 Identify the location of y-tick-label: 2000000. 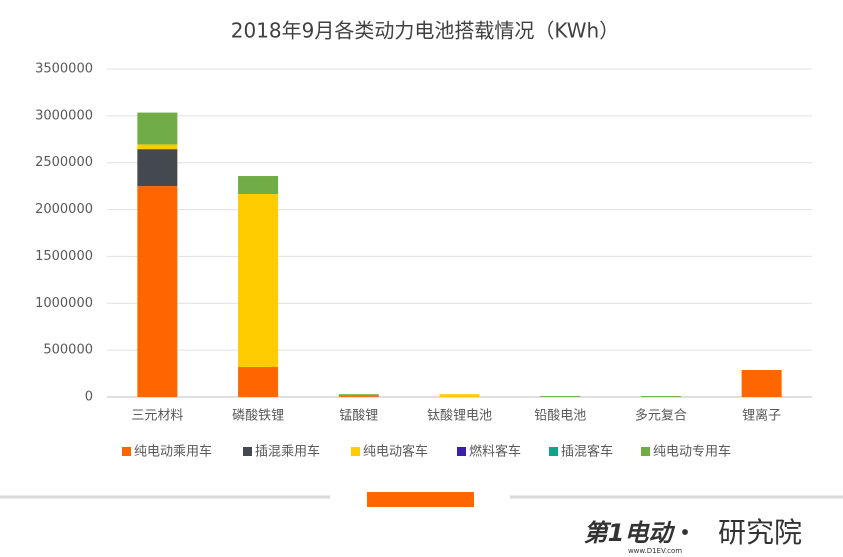
(64, 209).